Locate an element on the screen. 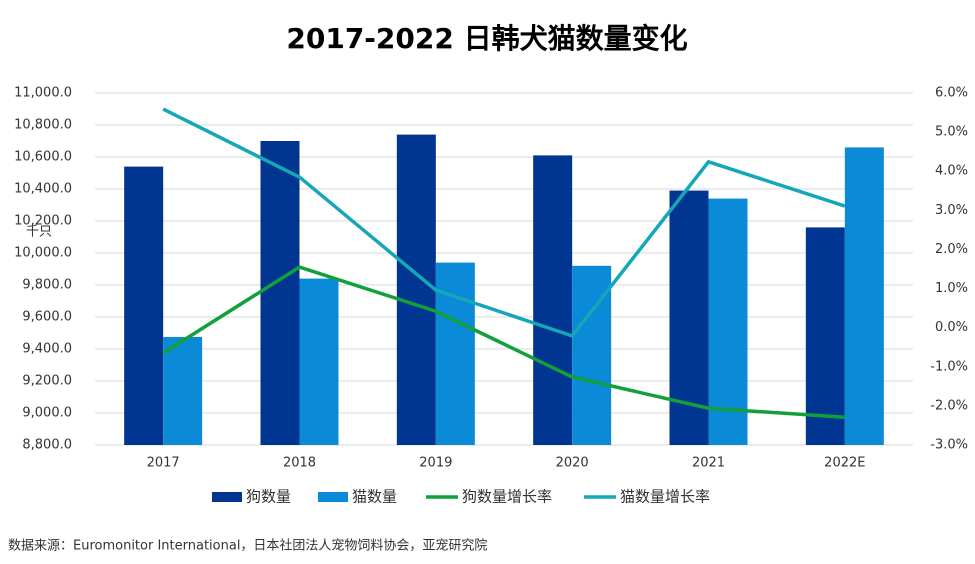 Image resolution: width=975 pixels, height=564 pixels. y-unit-label: 千只 is located at coordinates (39, 232).